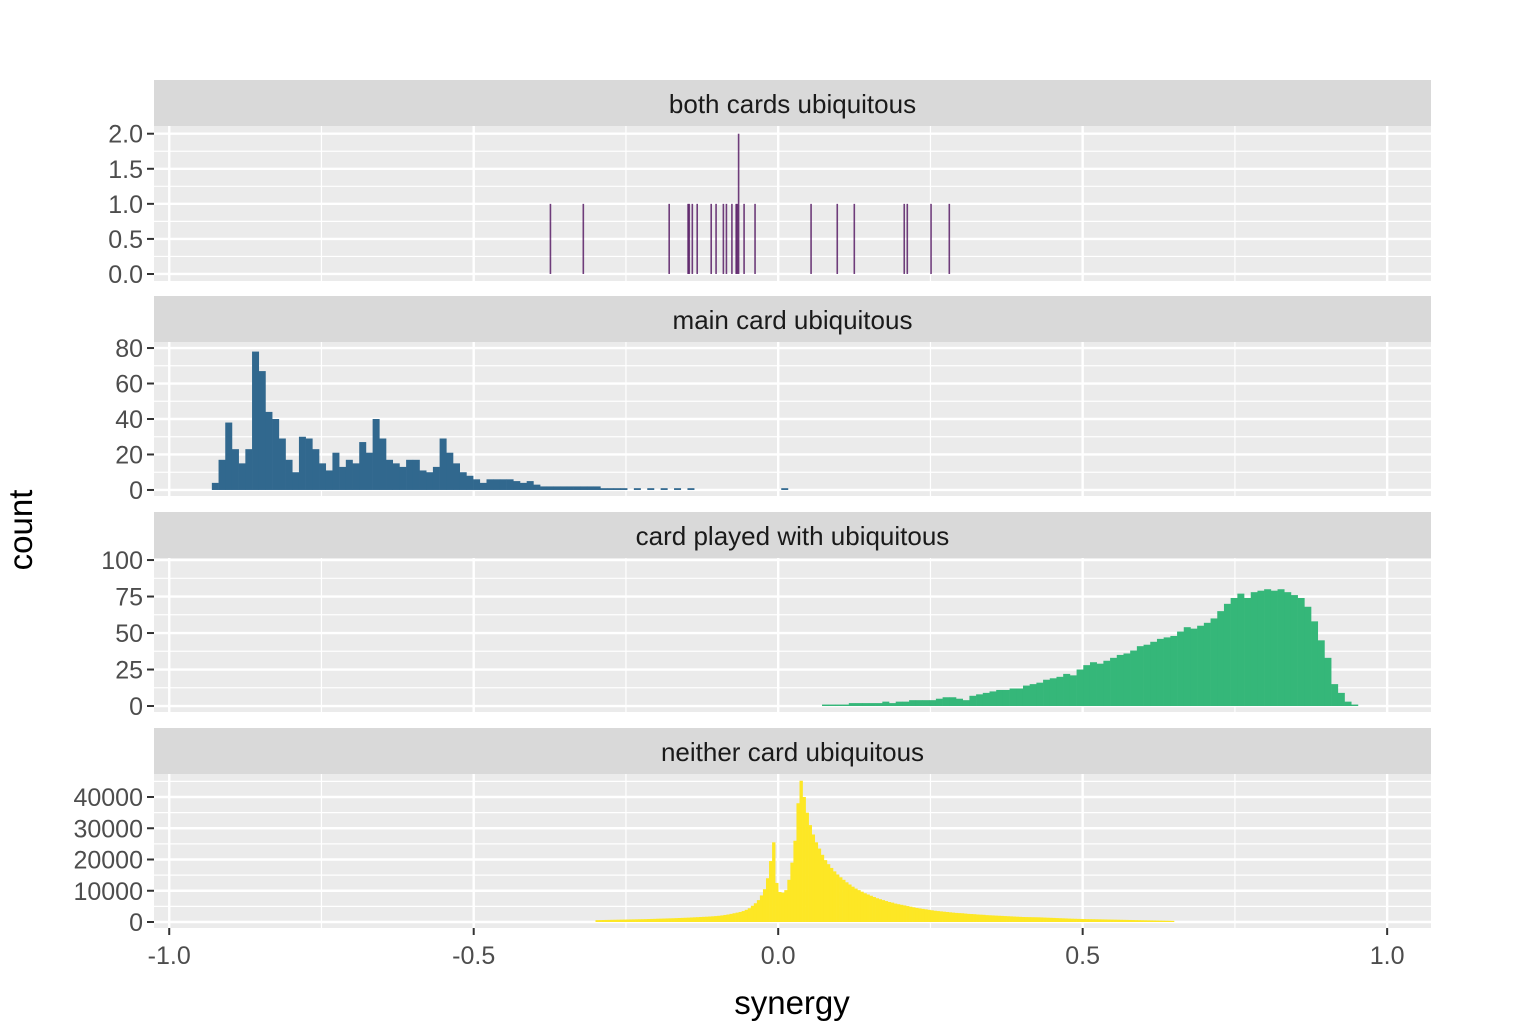  I want to click on y-tick-label: 50, so click(129, 634).